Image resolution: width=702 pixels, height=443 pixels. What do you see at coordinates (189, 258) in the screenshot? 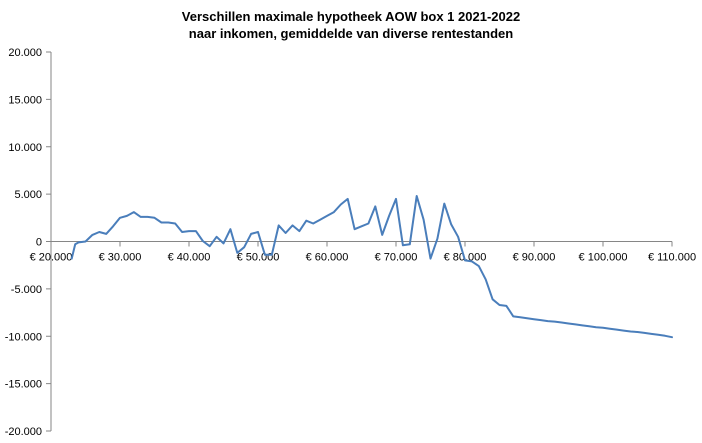
I see `x-tick-label: € 40.000` at bounding box center [189, 258].